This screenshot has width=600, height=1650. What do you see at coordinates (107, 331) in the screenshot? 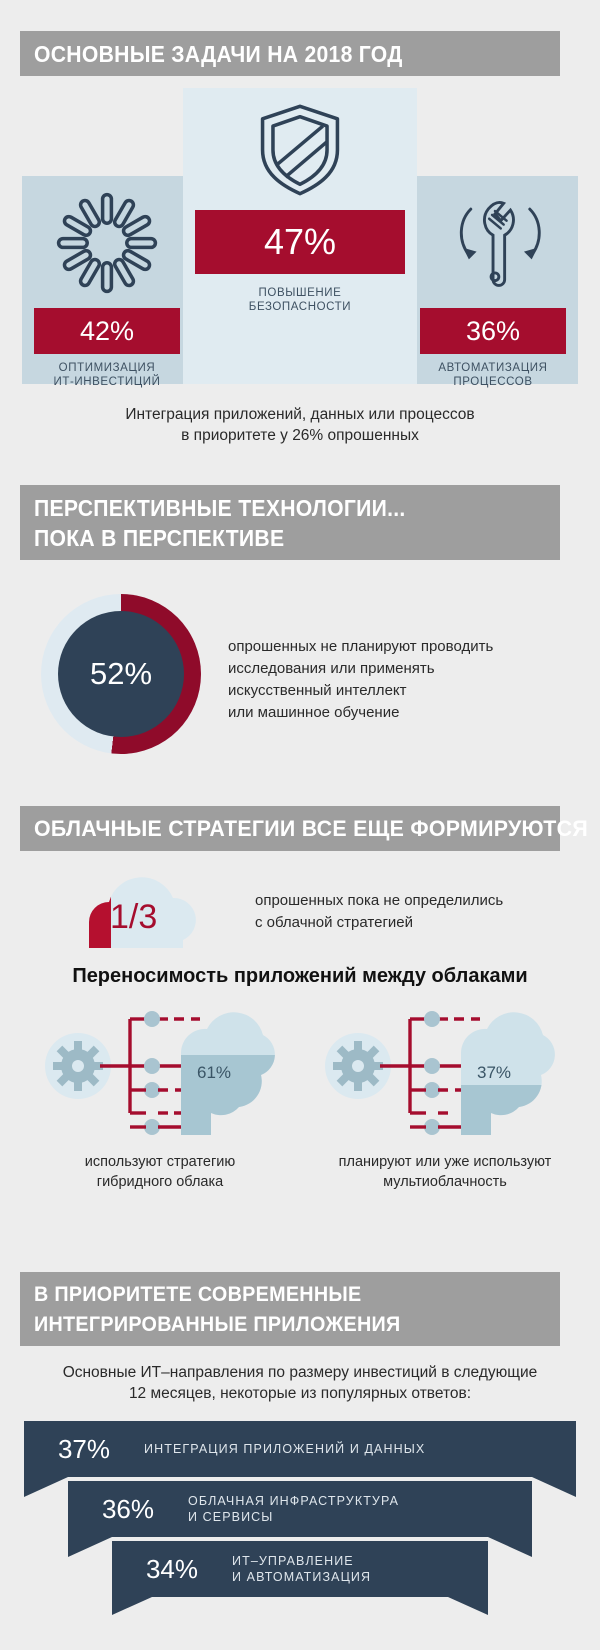
I see `stat-value-it-optimization: 42%` at bounding box center [107, 331].